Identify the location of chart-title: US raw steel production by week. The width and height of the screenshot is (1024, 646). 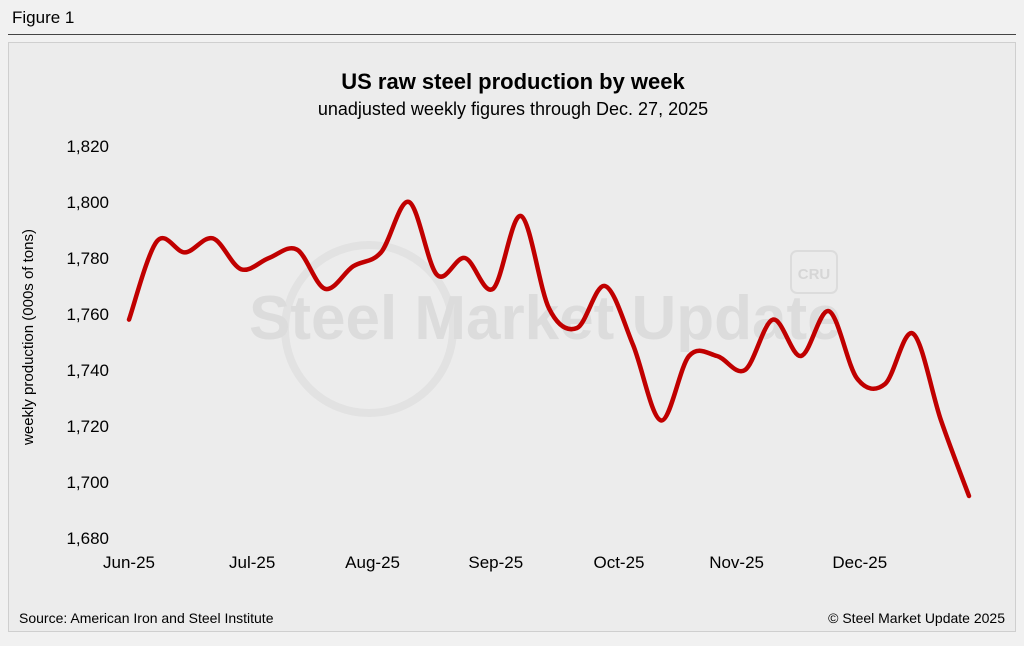
(513, 81).